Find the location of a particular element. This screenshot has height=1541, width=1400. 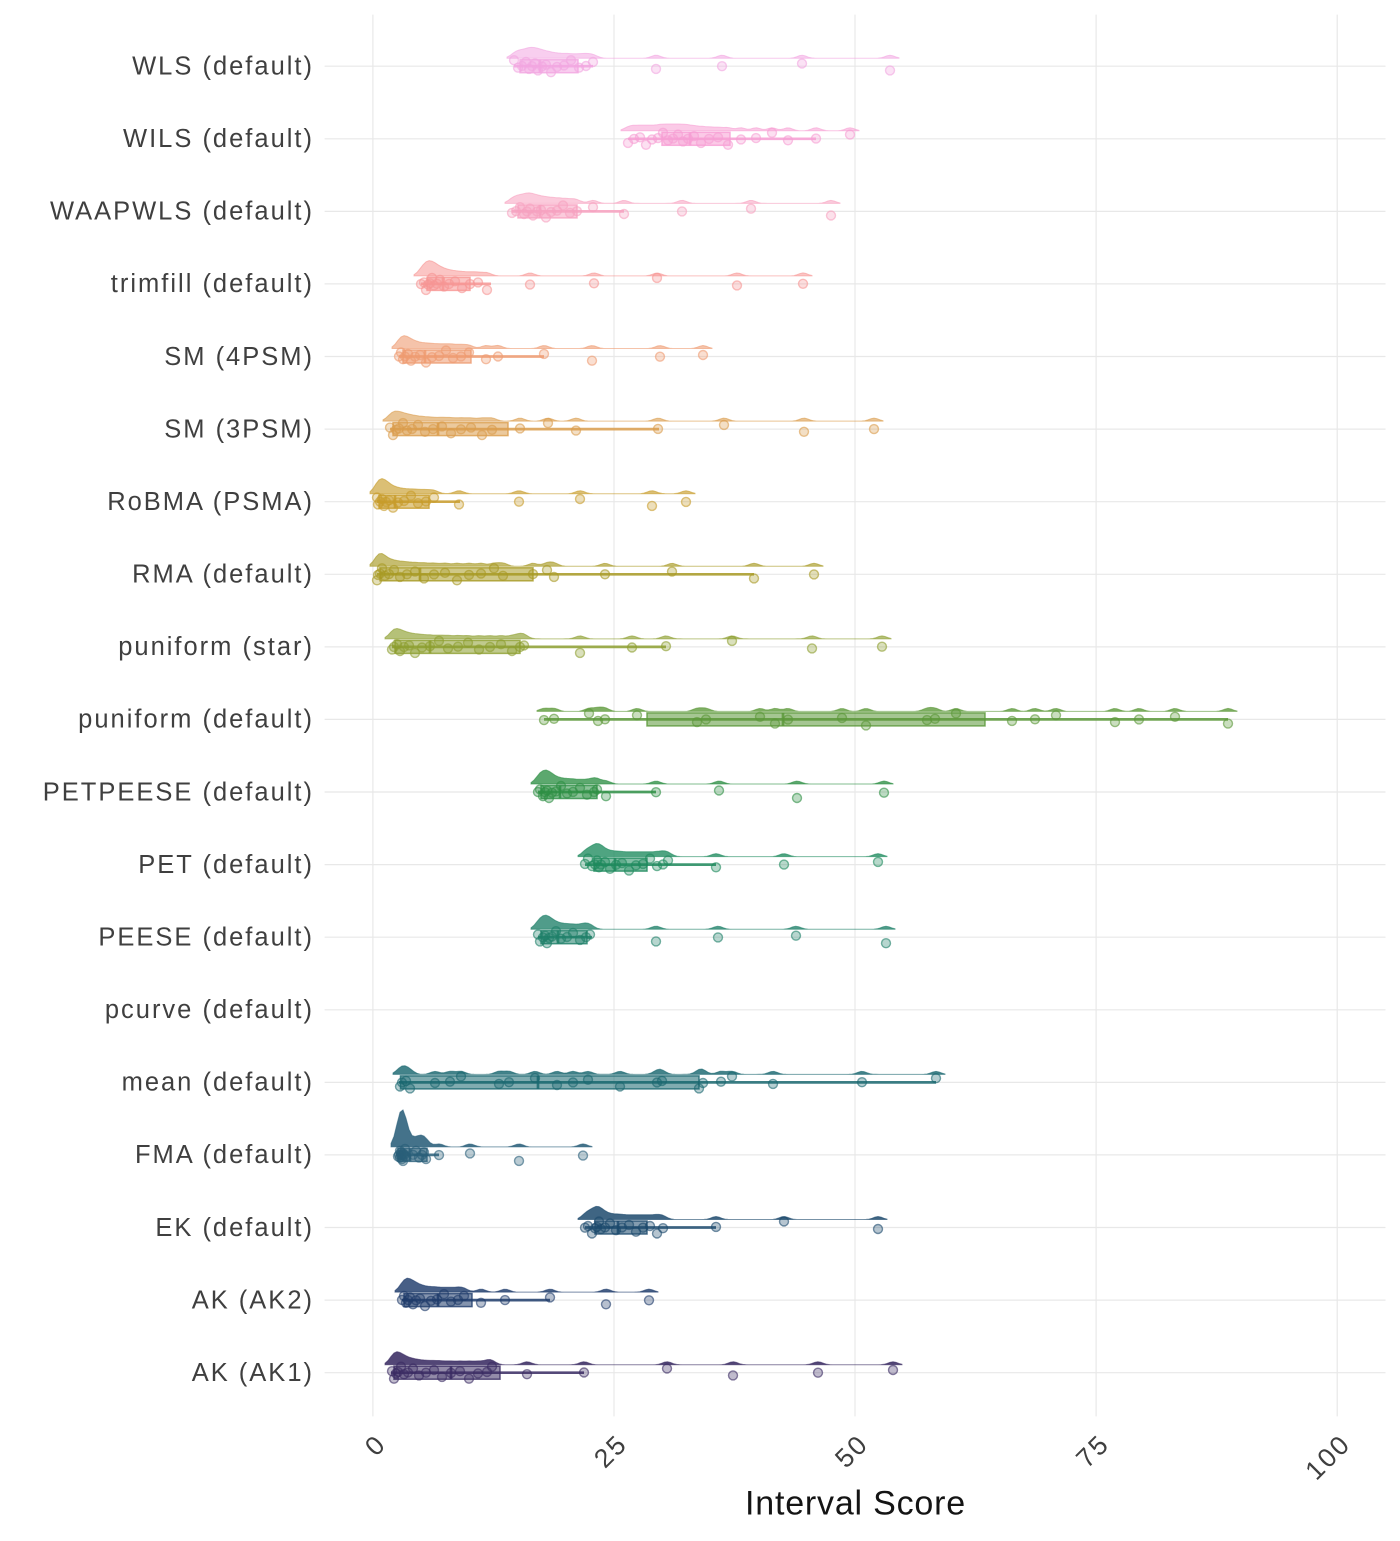

svg-text: PETPEESE (default) is located at coordinates (178, 792).